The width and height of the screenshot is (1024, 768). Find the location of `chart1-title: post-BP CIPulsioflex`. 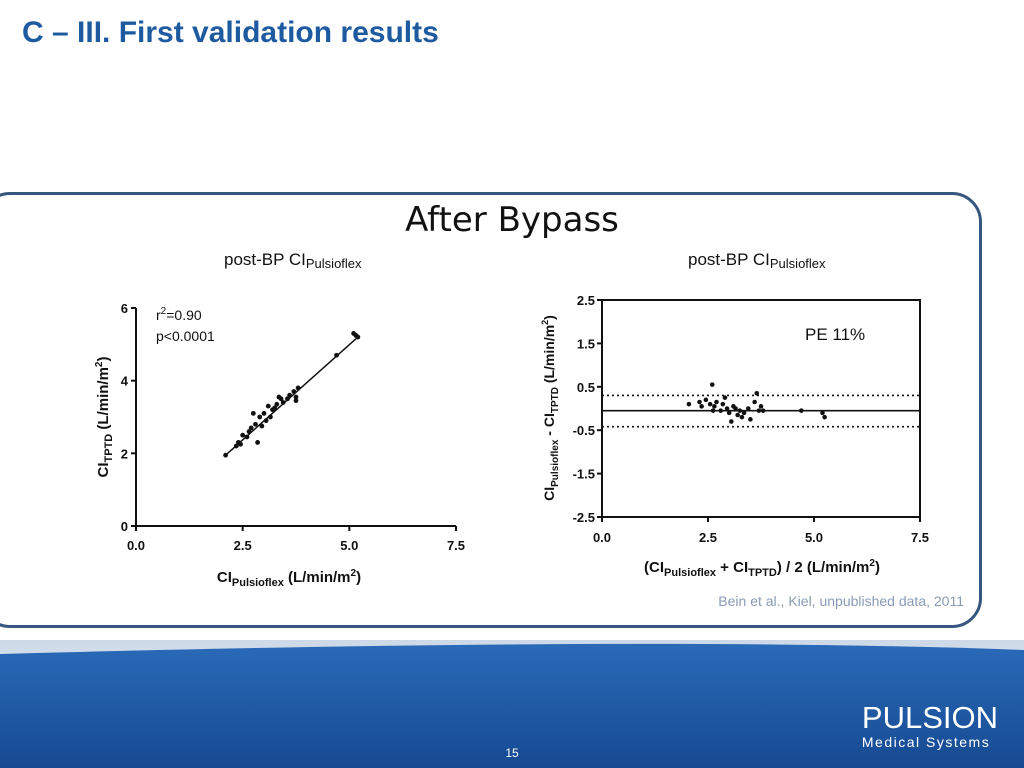

chart1-title: post-BP CIPulsioflex is located at coordinates (293, 260).